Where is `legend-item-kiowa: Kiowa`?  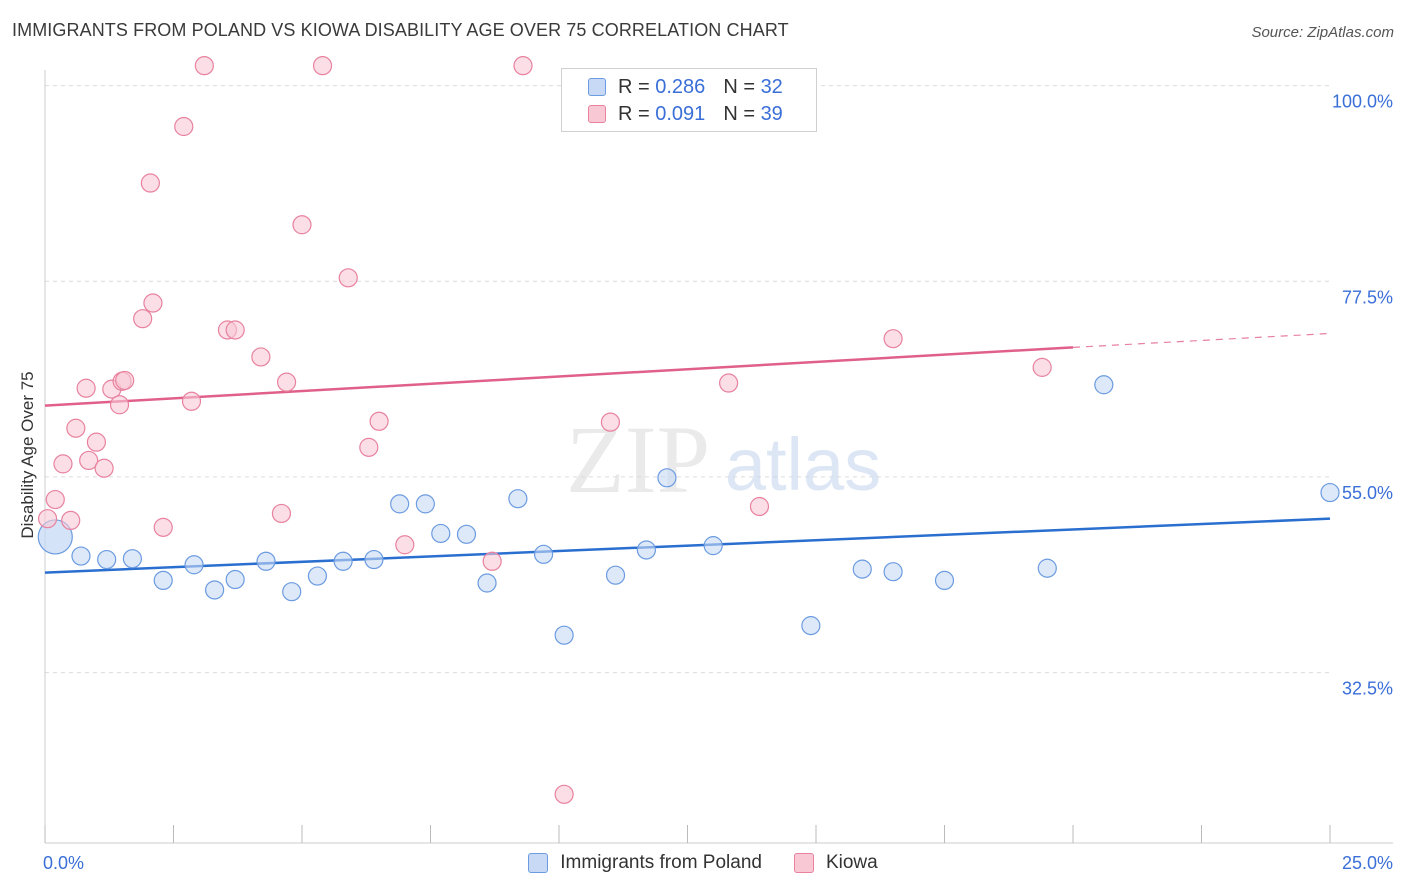
legend-item-kiowa: Kiowa is located at coordinates (835, 863).